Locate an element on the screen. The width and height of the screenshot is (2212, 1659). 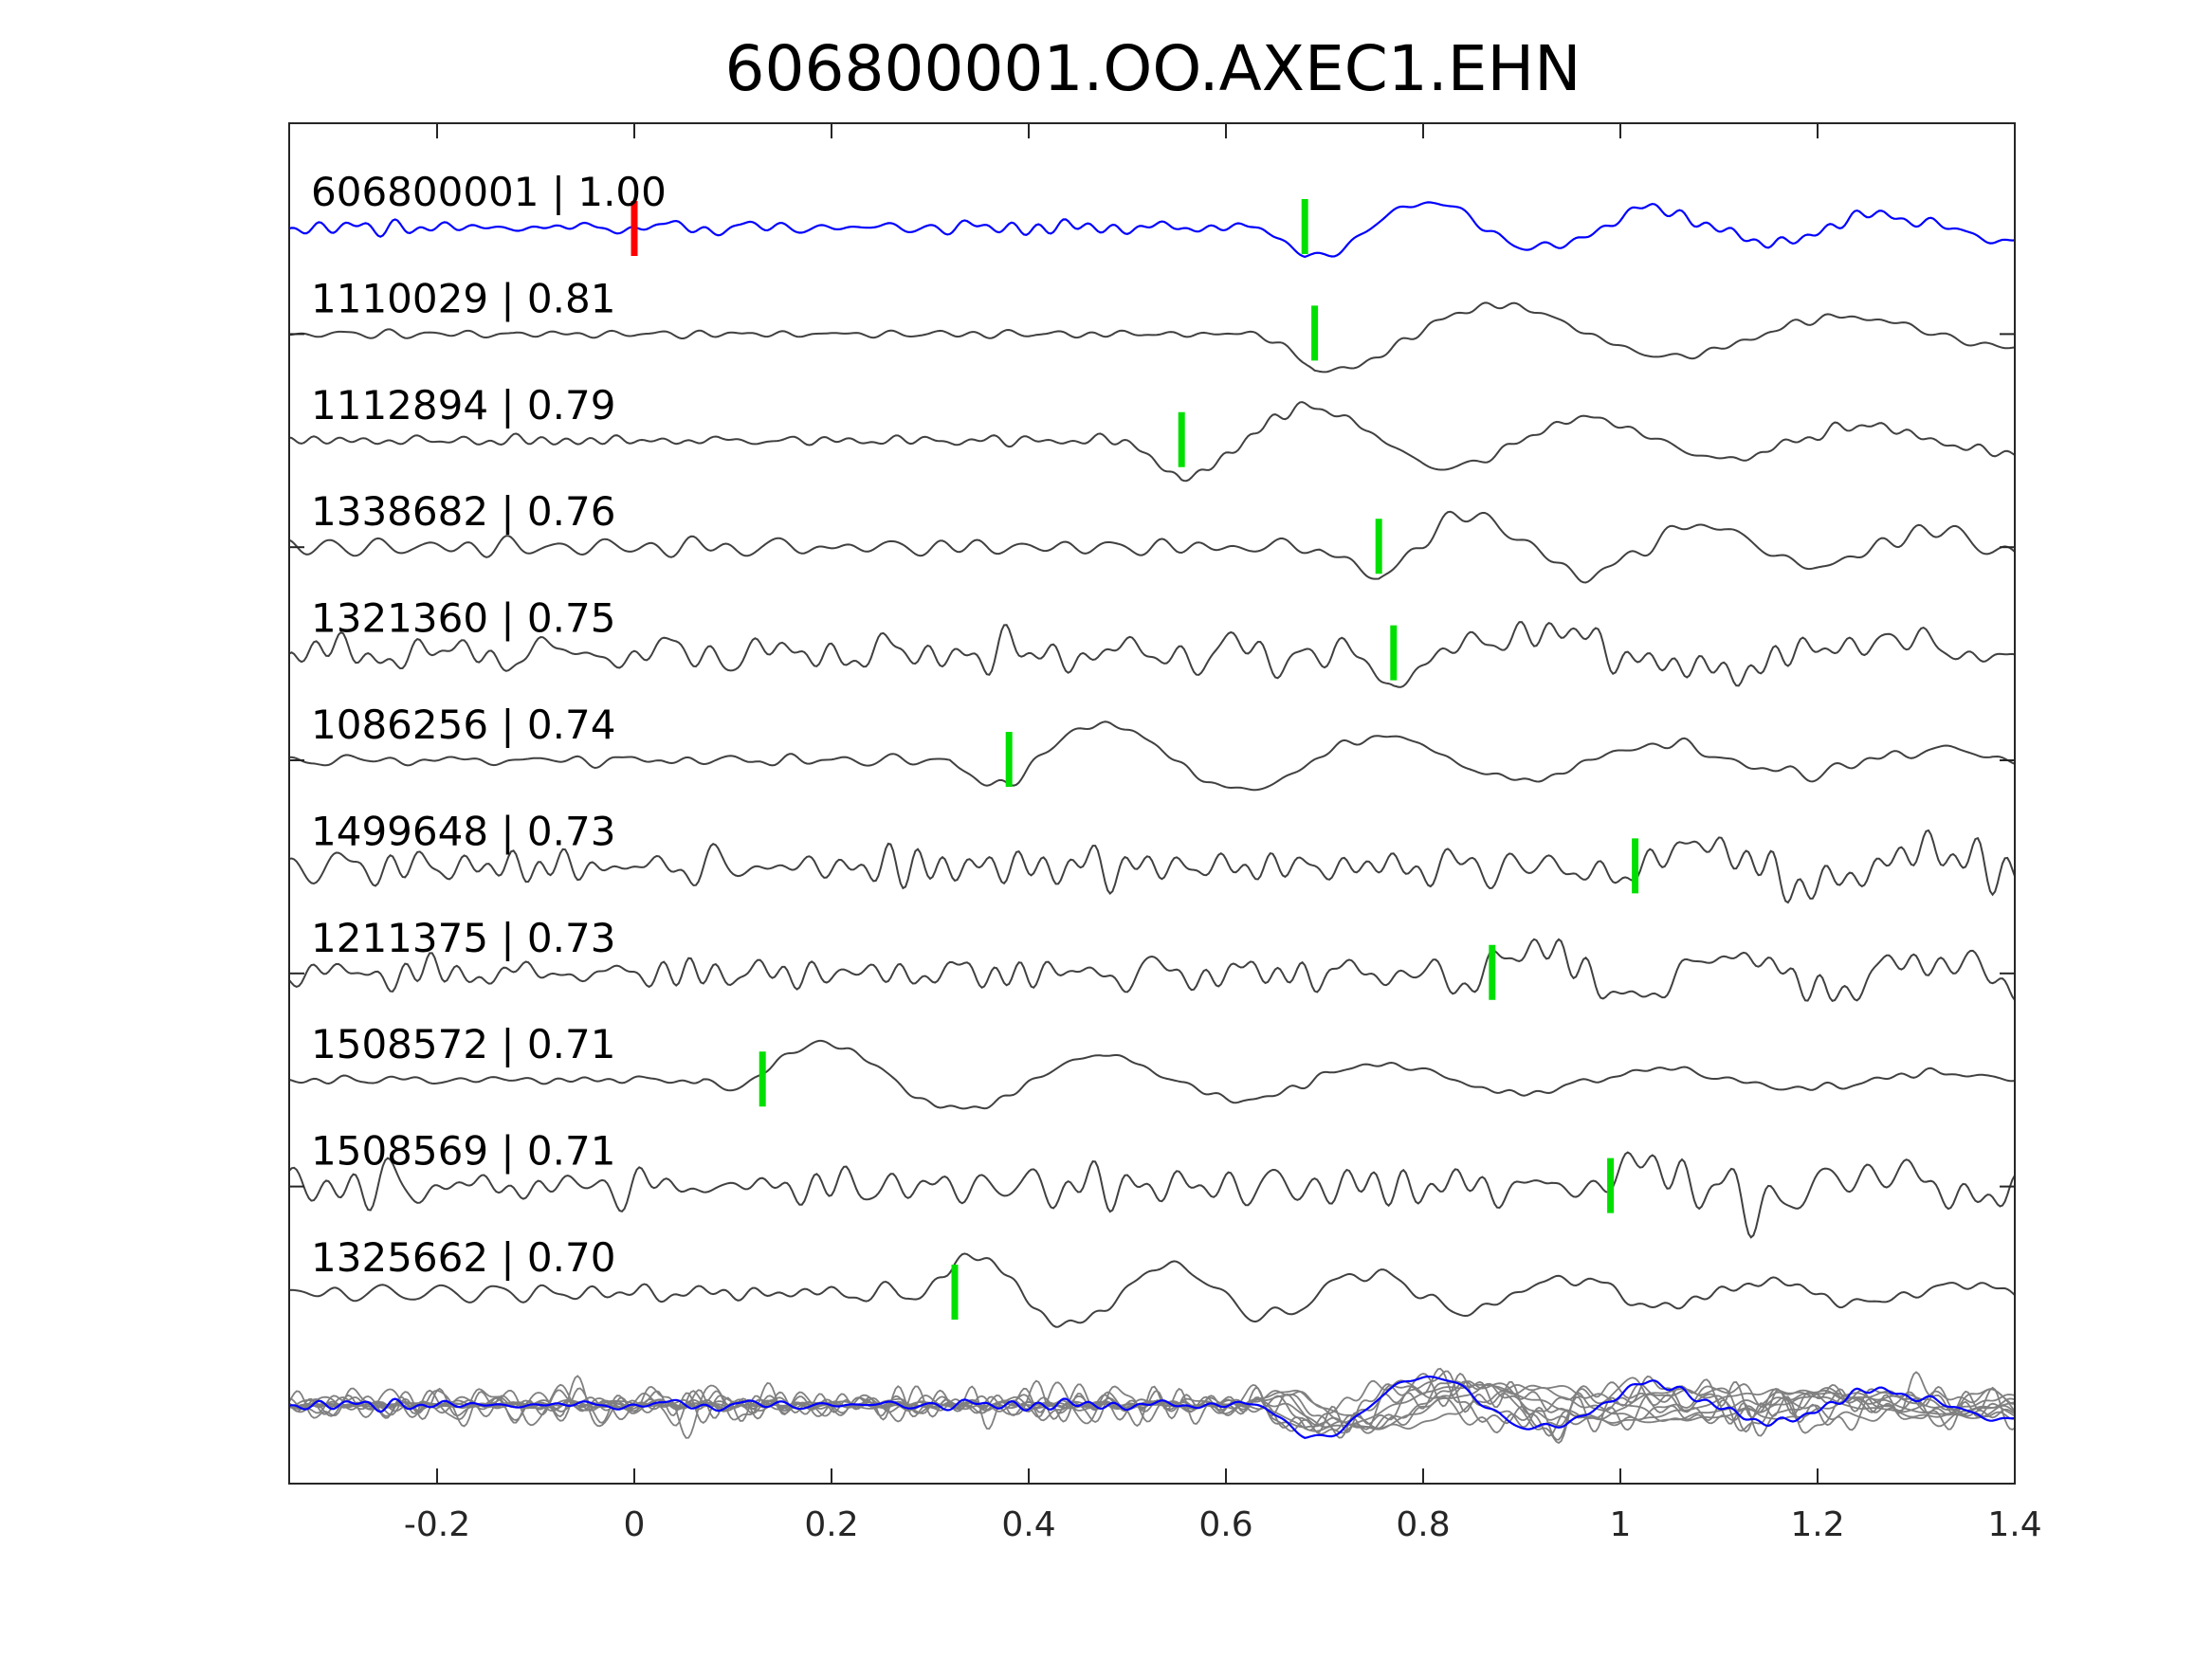
trace-label: 1508569 | 0.71 is located at coordinates (463, 1151).